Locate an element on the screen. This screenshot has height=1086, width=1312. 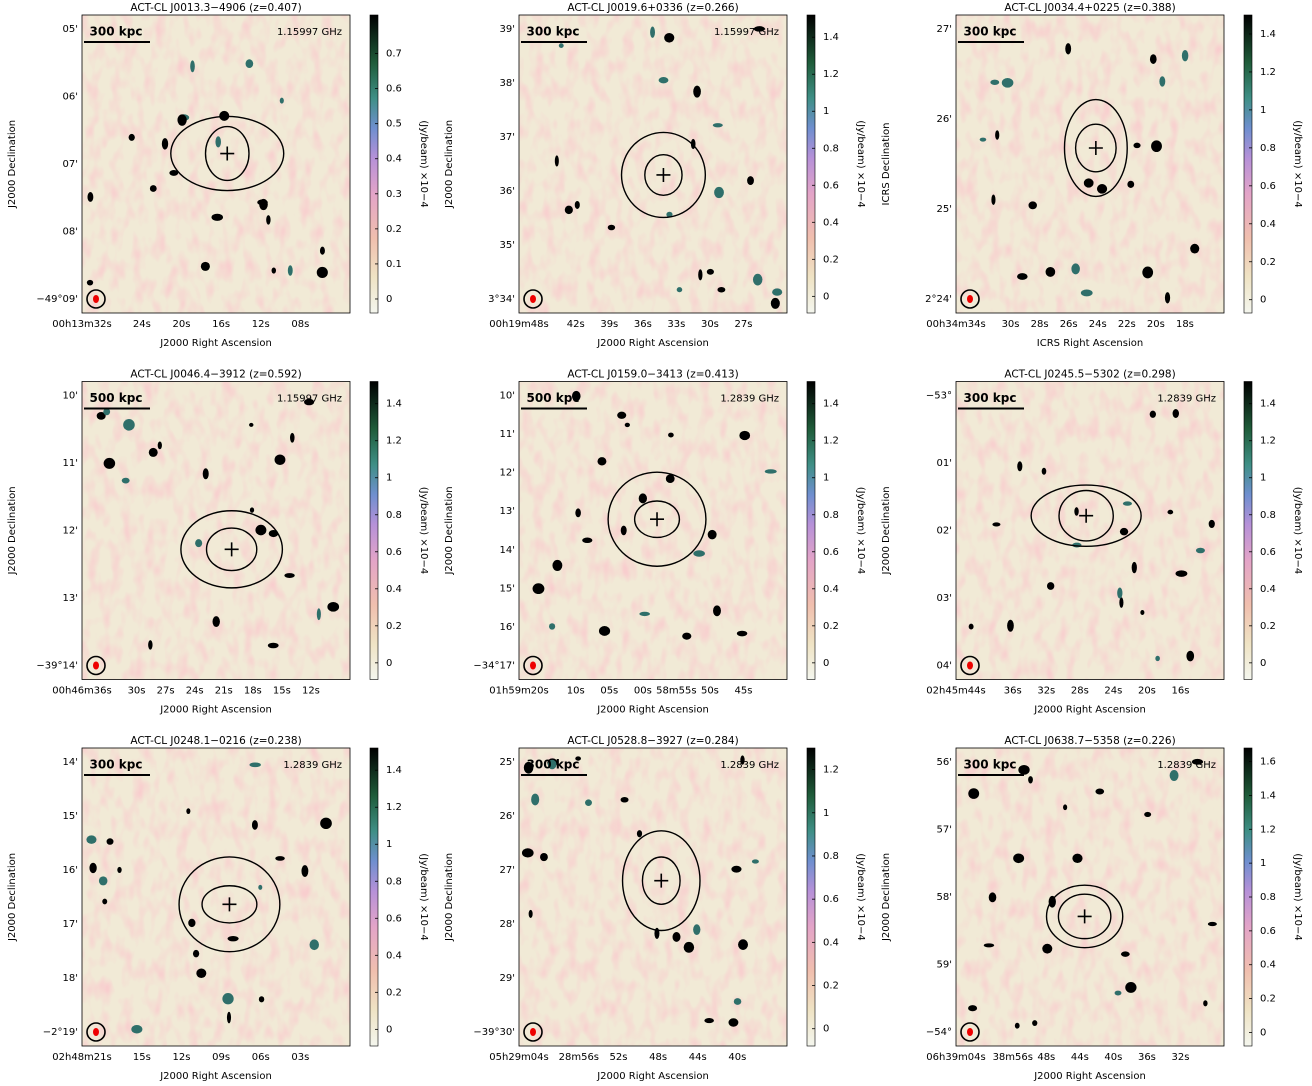
x-tick-label: 24s is located at coordinates (195, 691).